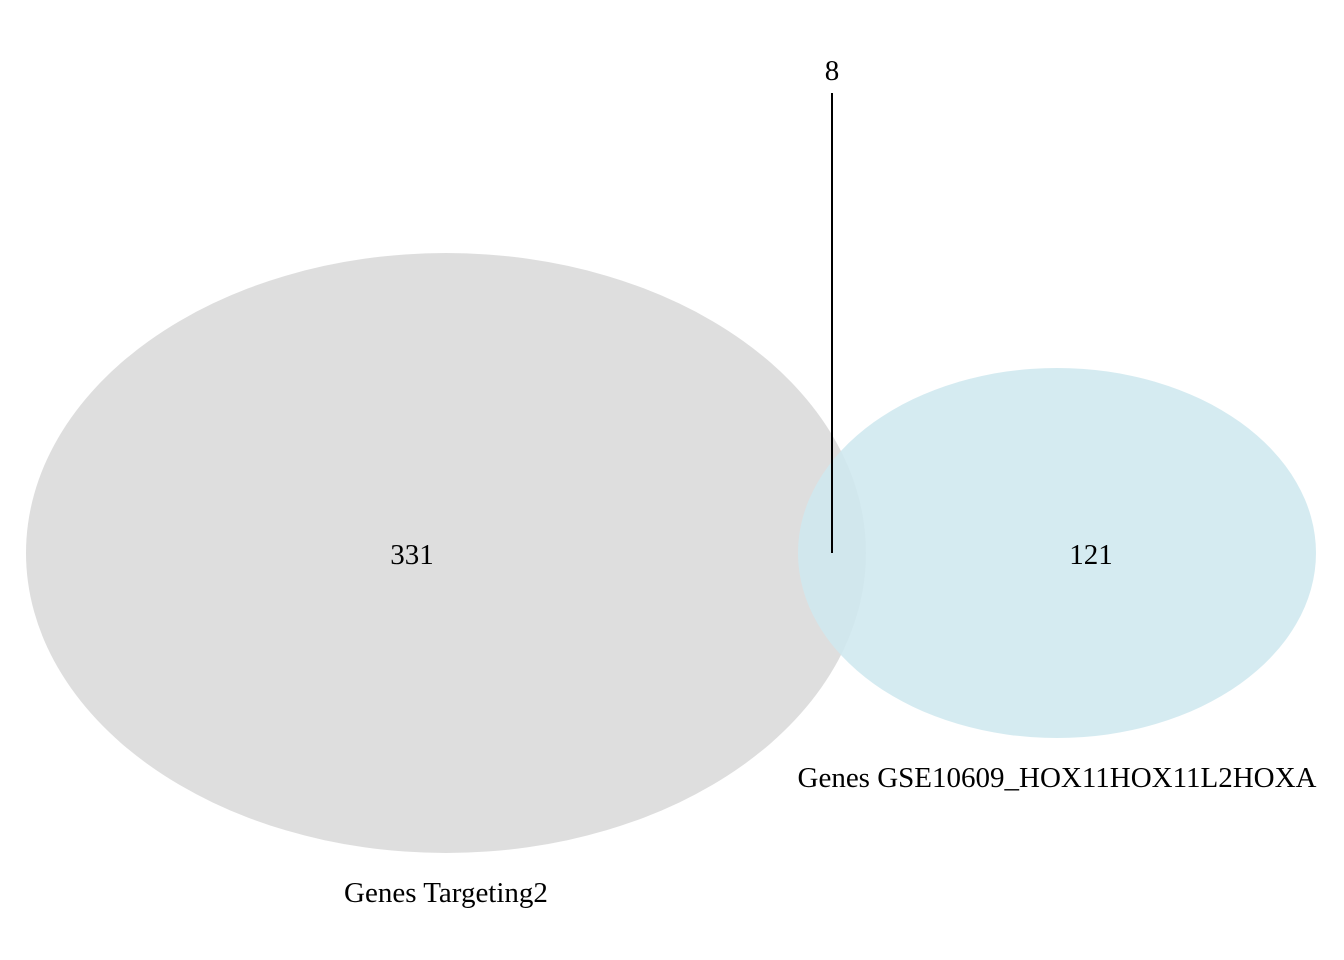  I want to click on set-a-only-count: 331, so click(412, 555).